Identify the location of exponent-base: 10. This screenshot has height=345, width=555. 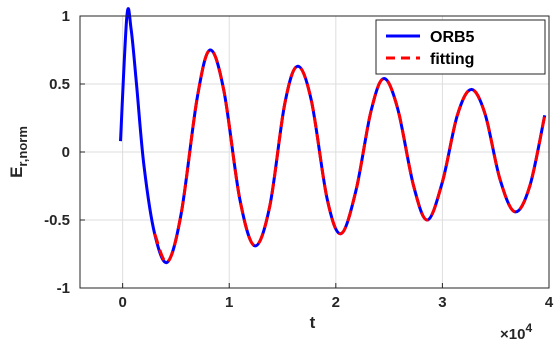
(517, 334).